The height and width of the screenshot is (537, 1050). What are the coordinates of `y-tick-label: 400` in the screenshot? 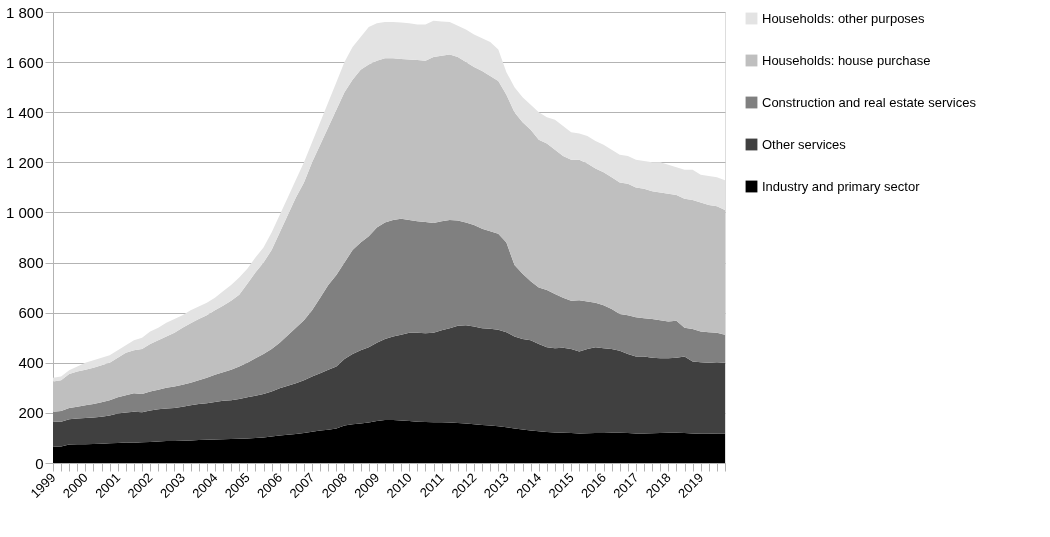 It's located at (31, 363).